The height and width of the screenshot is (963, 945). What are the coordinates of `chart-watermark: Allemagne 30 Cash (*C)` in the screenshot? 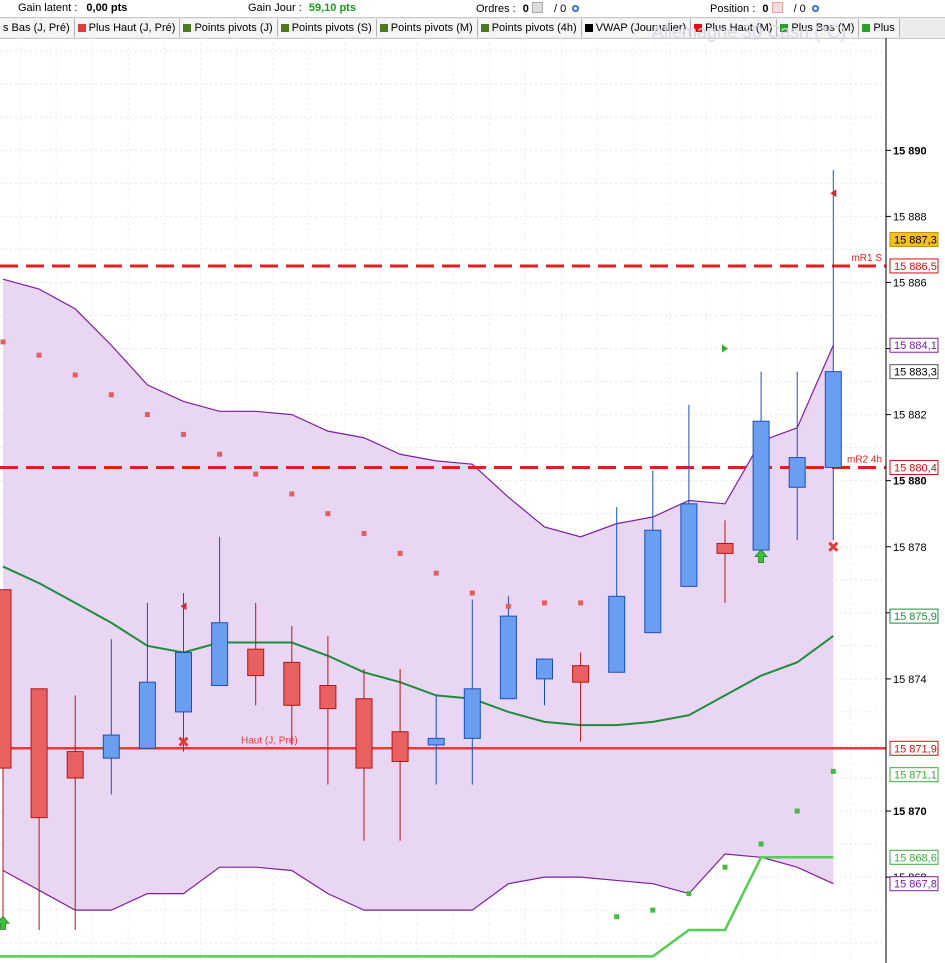 It's located at (749, 32).